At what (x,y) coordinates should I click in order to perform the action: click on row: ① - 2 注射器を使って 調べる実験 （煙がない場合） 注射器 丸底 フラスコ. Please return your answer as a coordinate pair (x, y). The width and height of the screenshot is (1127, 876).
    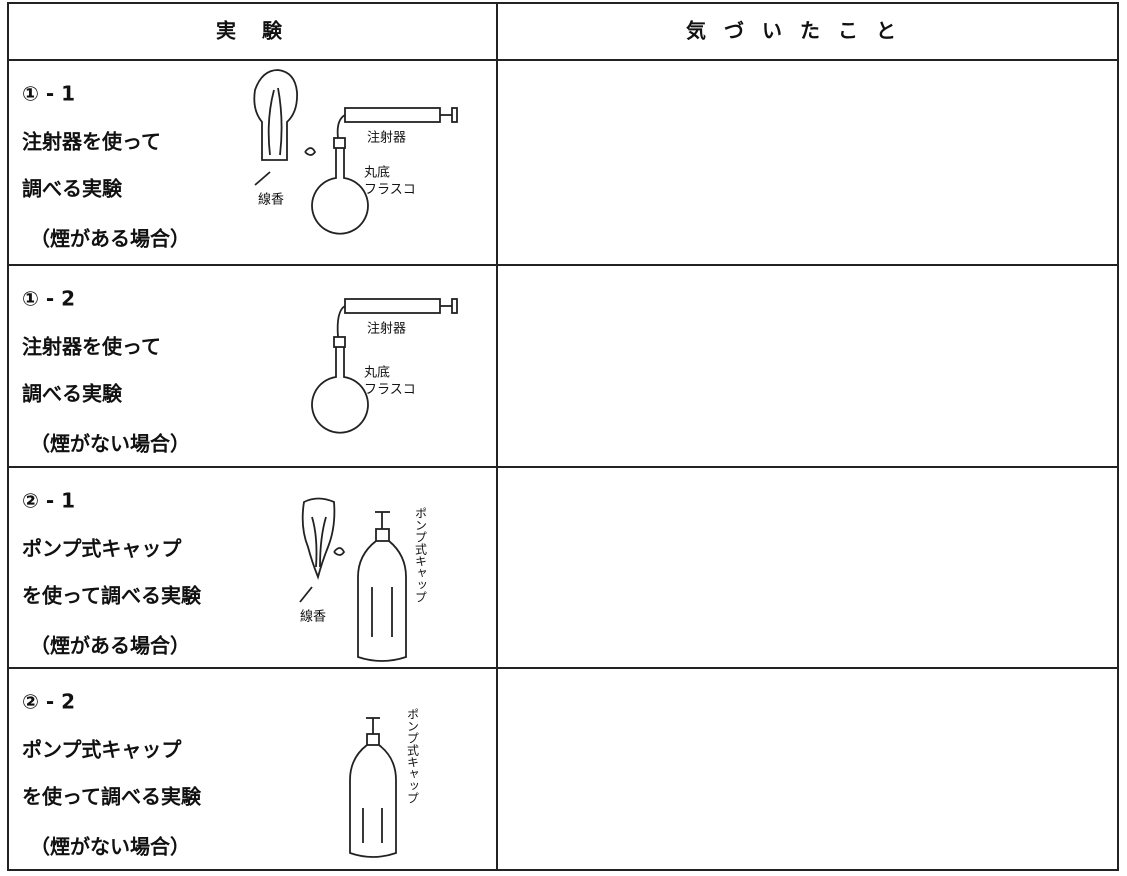
    Looking at the image, I should click on (240, 371).